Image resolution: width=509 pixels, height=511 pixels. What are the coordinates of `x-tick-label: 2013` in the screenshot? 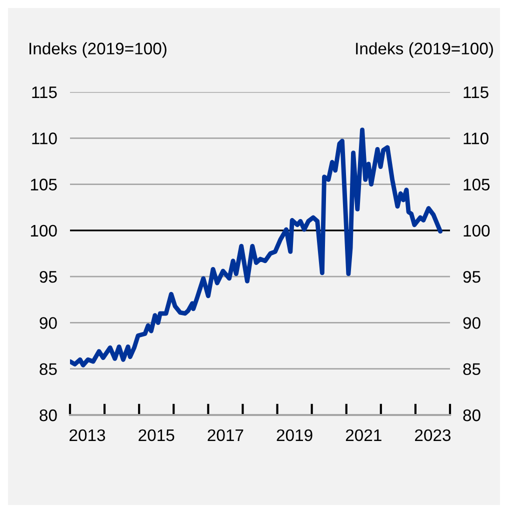 It's located at (88, 435).